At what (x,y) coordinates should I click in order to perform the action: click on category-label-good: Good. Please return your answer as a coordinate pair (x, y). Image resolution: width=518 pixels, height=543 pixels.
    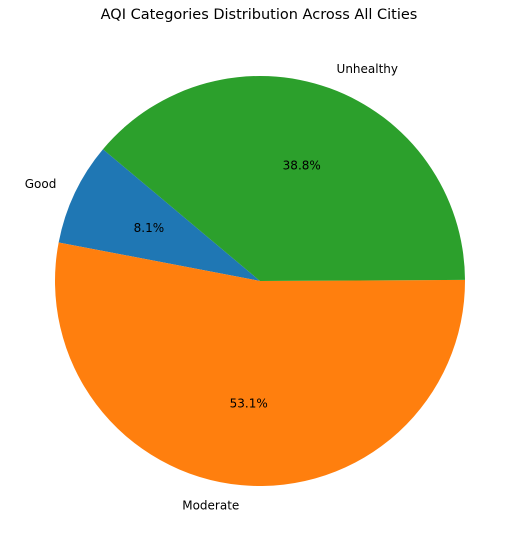
    Looking at the image, I should click on (41, 184).